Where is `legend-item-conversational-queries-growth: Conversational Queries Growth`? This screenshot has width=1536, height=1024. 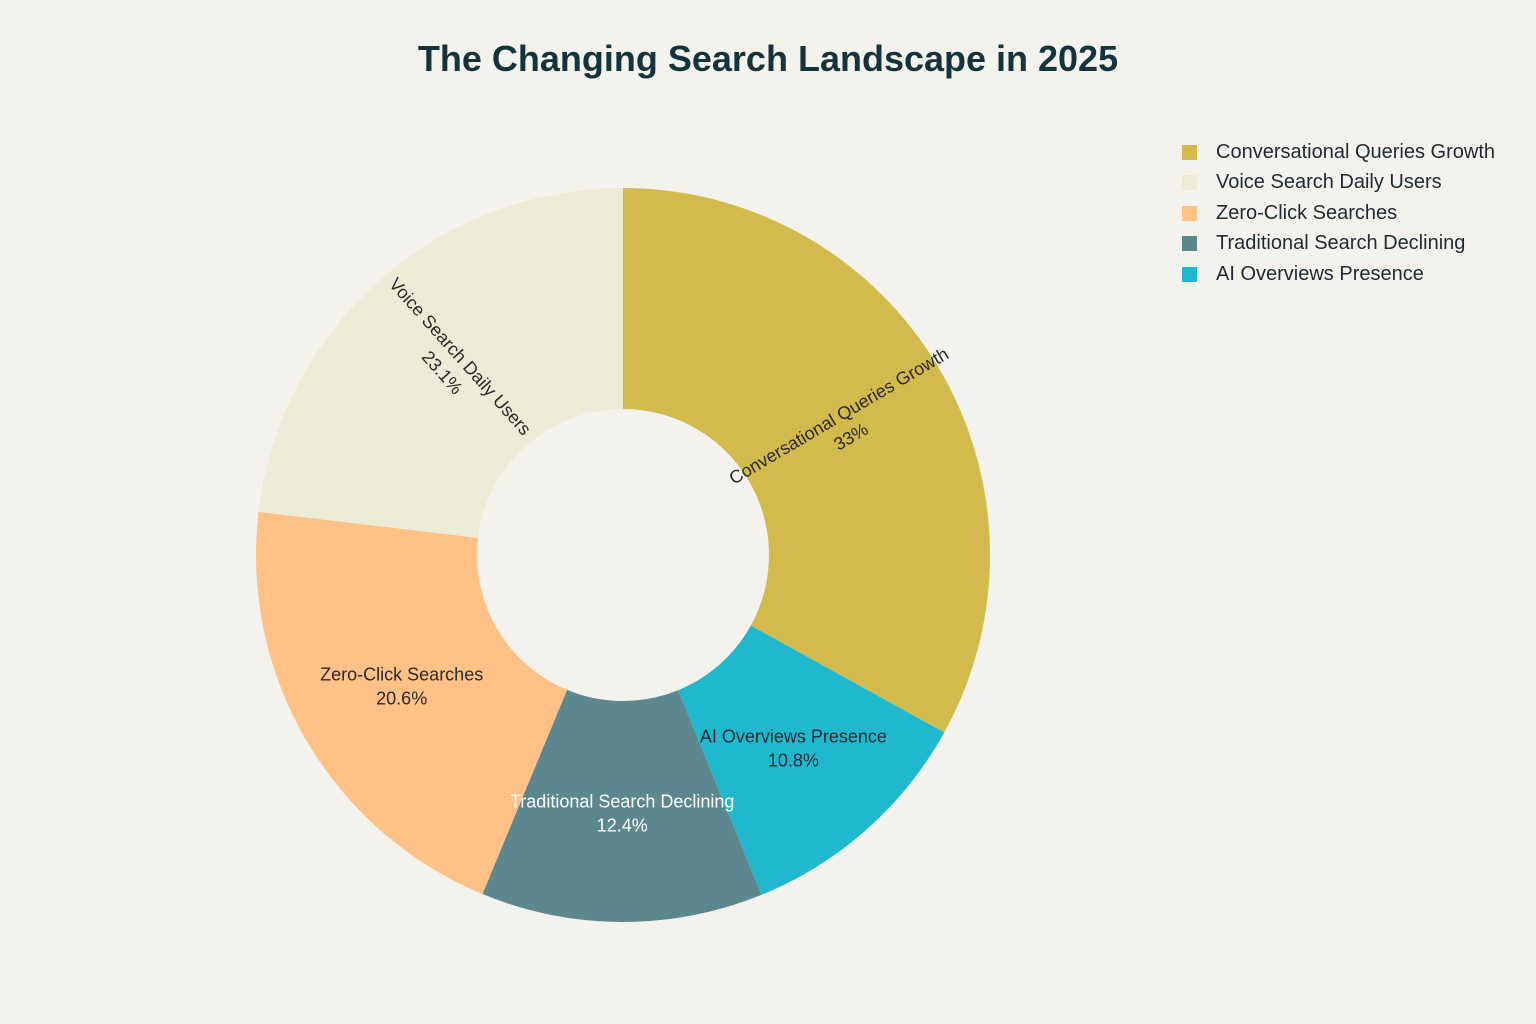 legend-item-conversational-queries-growth: Conversational Queries Growth is located at coordinates (1338, 152).